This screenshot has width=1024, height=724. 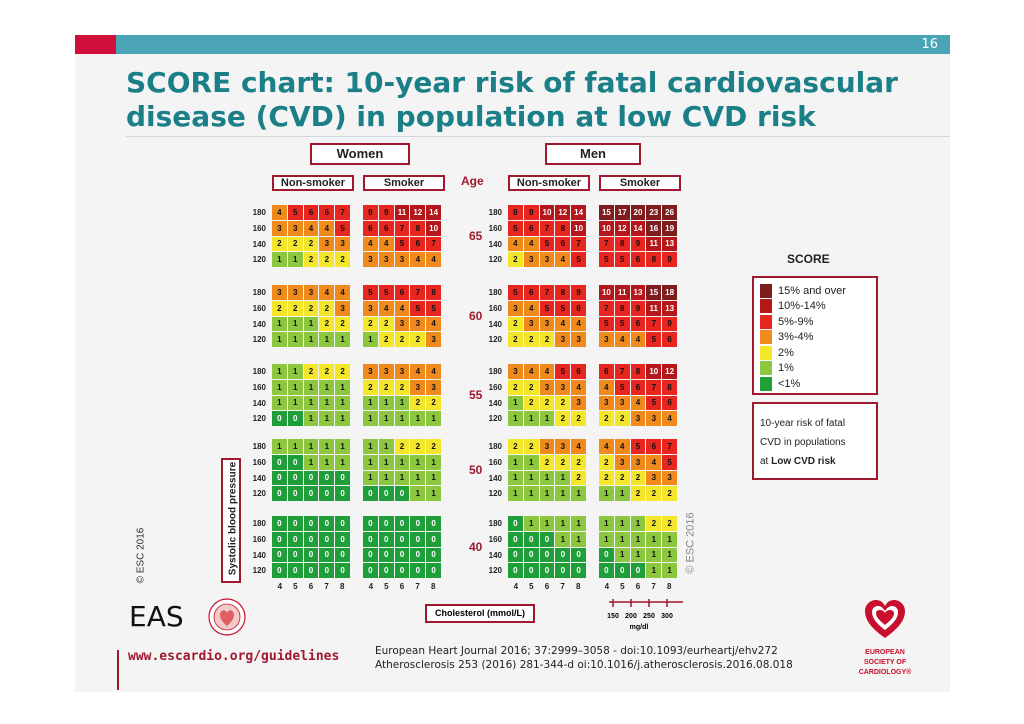 I want to click on legend-label: 15% and over, so click(x=812, y=290).